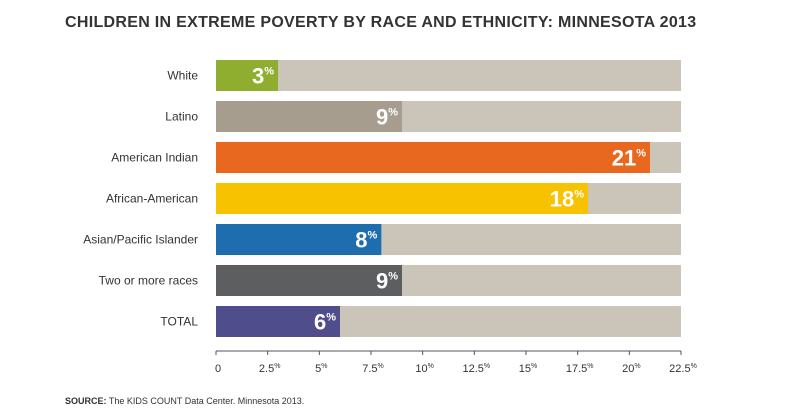 This screenshot has height=418, width=800. Describe the element at coordinates (473, 369) in the screenshot. I see `x-tick-value: 12.5` at that location.